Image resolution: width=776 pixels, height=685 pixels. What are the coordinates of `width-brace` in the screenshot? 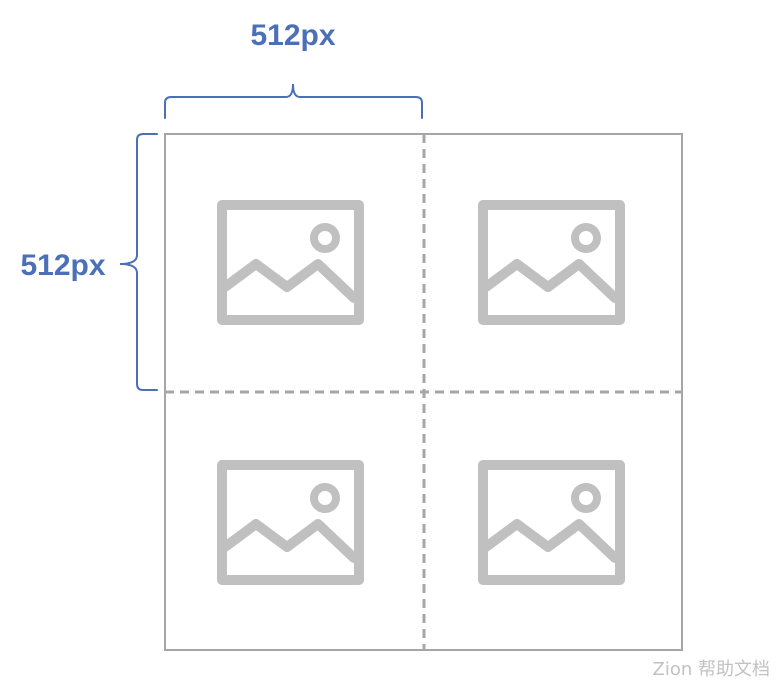 It's located at (293, 101).